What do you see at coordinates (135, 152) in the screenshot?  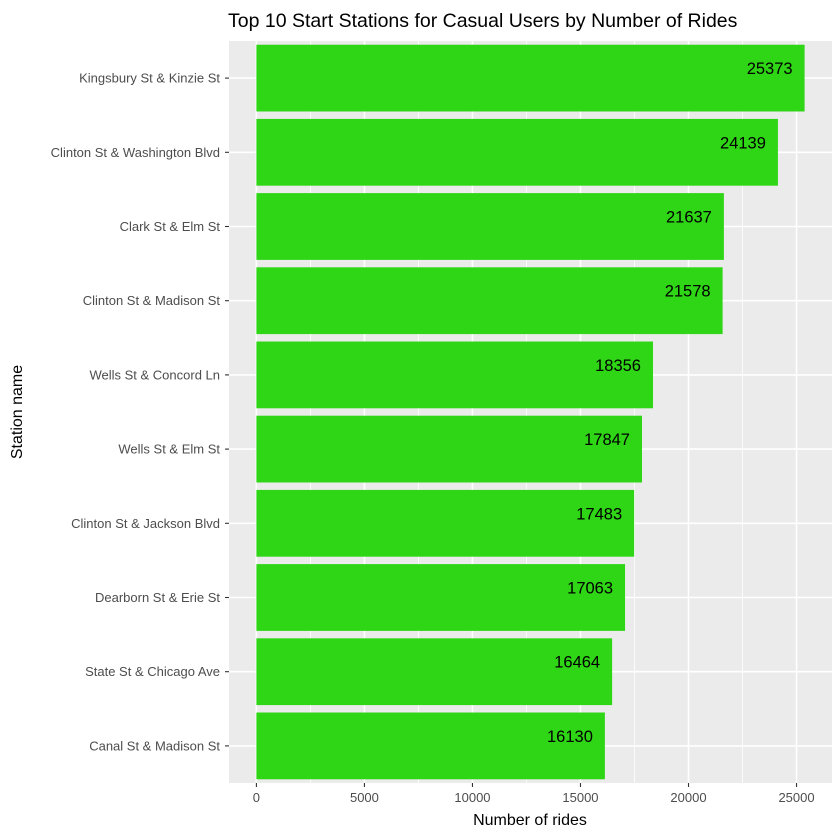 I see `y-tick-label: Clinton St & Washington Blvd` at bounding box center [135, 152].